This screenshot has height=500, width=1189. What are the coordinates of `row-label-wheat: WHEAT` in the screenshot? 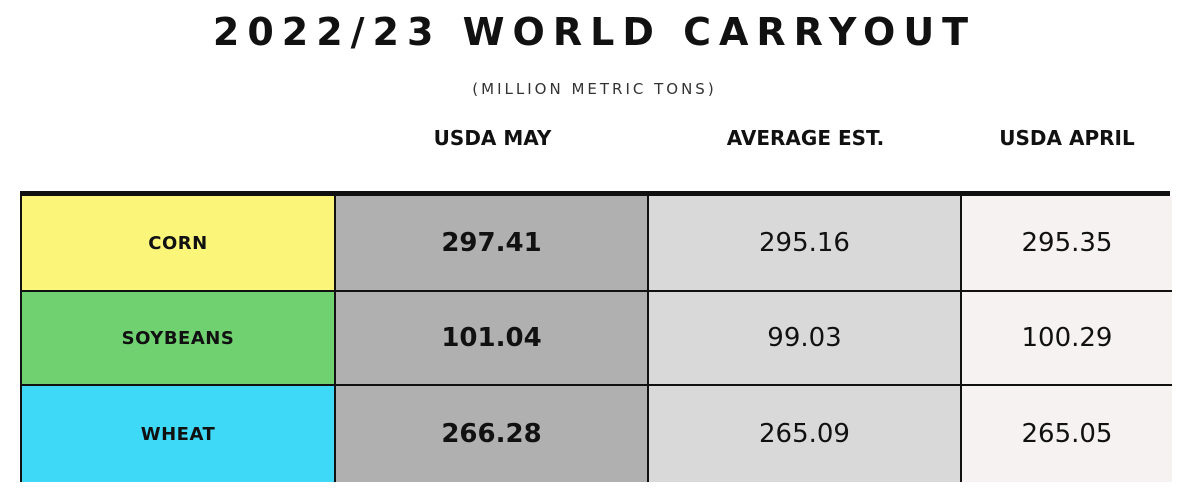 It's located at (179, 434).